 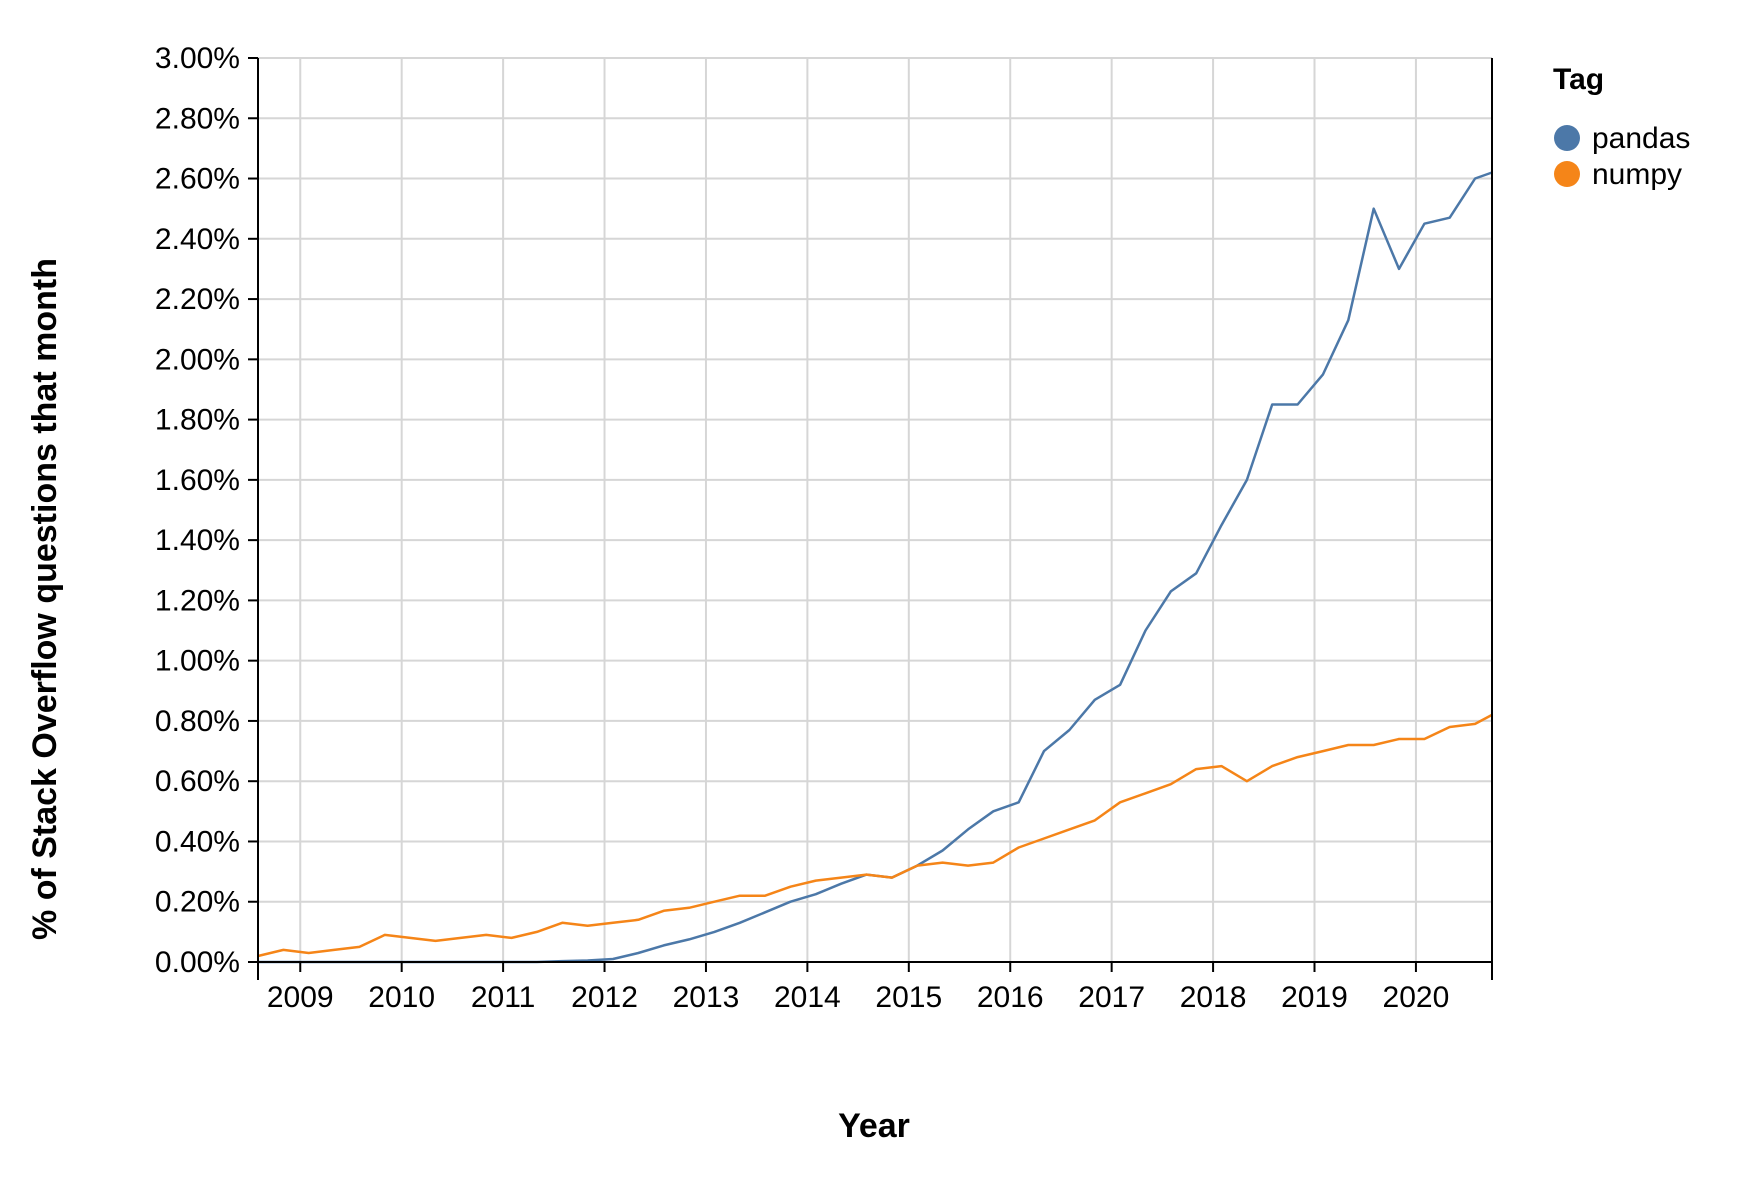 What do you see at coordinates (706, 997) in the screenshot?
I see `x-tick-label: 2013` at bounding box center [706, 997].